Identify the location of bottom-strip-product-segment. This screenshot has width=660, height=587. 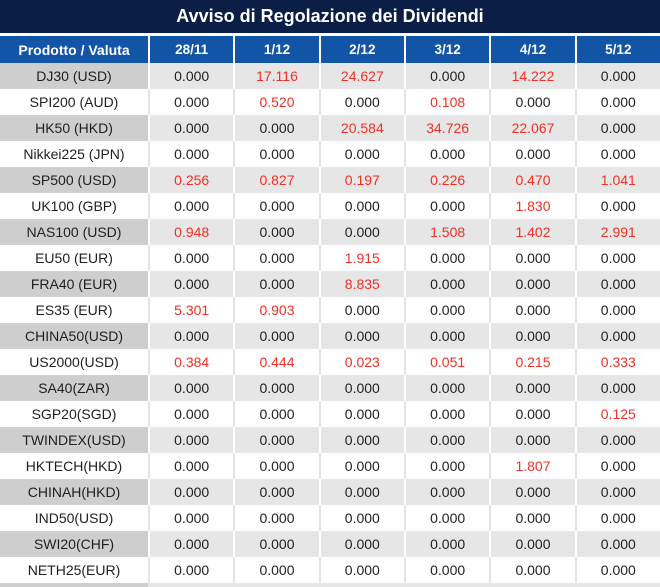
(74, 585).